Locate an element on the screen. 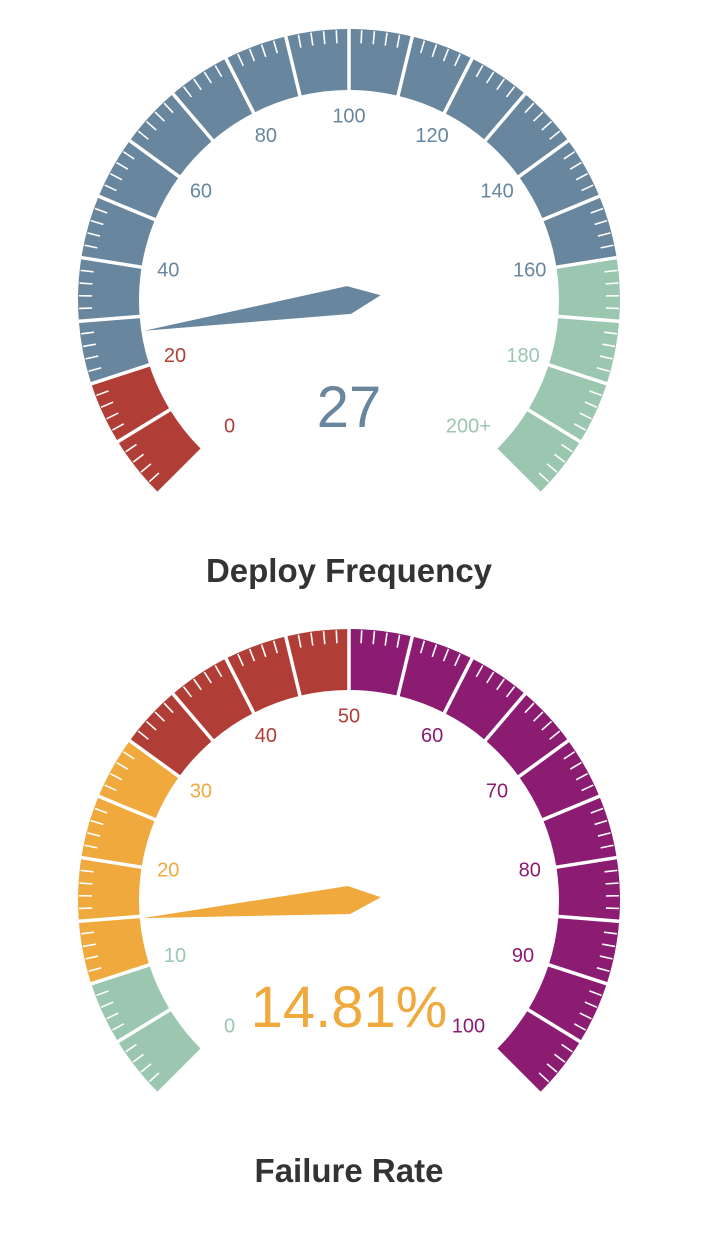 This screenshot has height=1250, width=712. deploy-frequency-value: 27 is located at coordinates (349, 407).